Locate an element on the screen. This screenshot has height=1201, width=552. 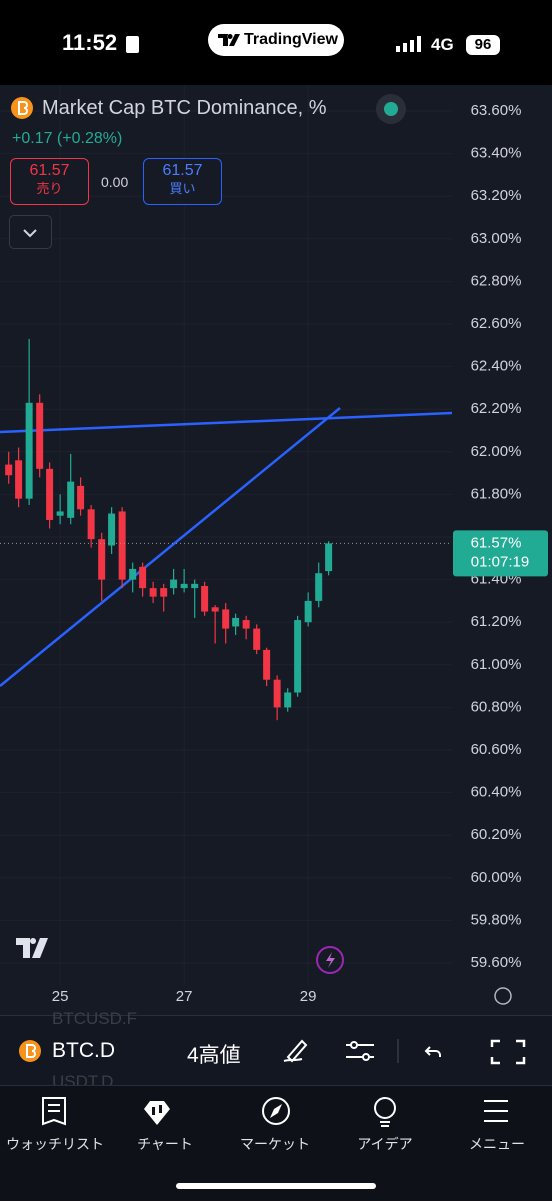
chevron is located at coordinates (30, 233).